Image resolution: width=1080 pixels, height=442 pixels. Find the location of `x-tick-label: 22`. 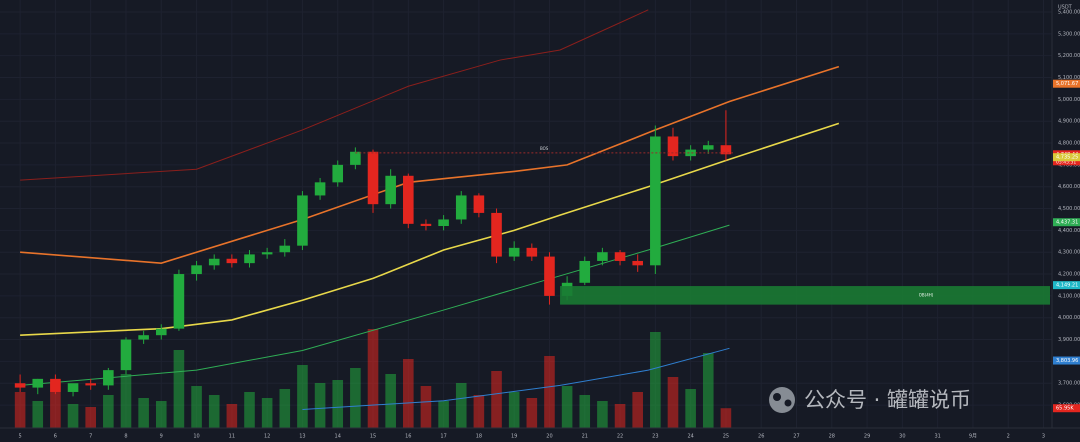

x-tick-label: 22 is located at coordinates (620, 437).